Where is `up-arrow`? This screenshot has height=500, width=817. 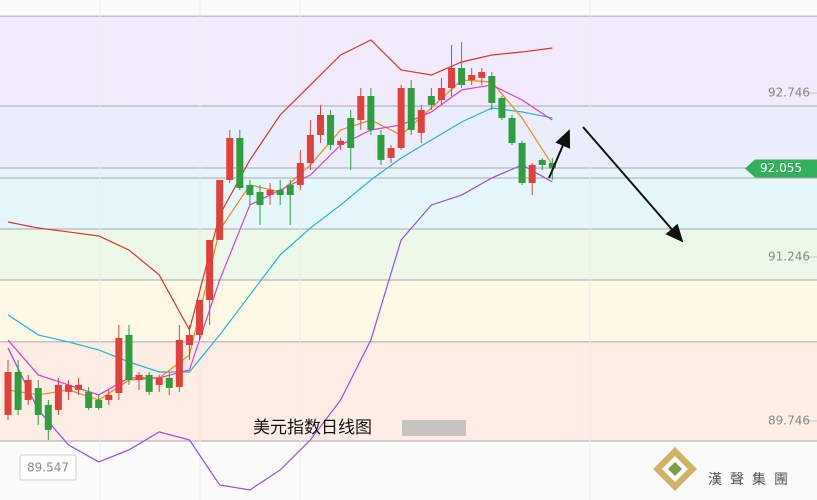 up-arrow is located at coordinates (559, 154).